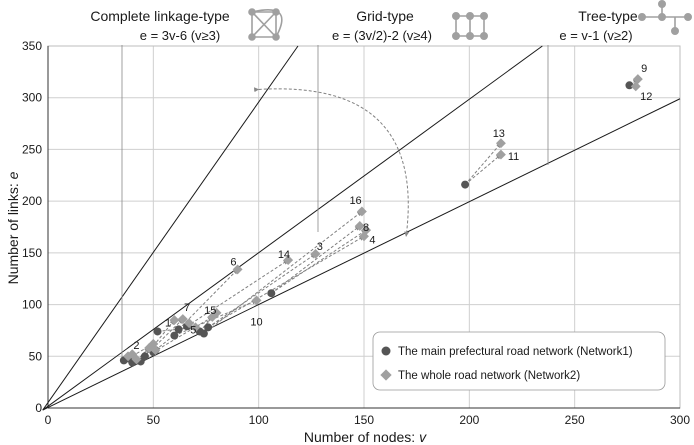 The image size is (694, 445). What do you see at coordinates (680, 420) in the screenshot?
I see `x-tick-label: 300` at bounding box center [680, 420].